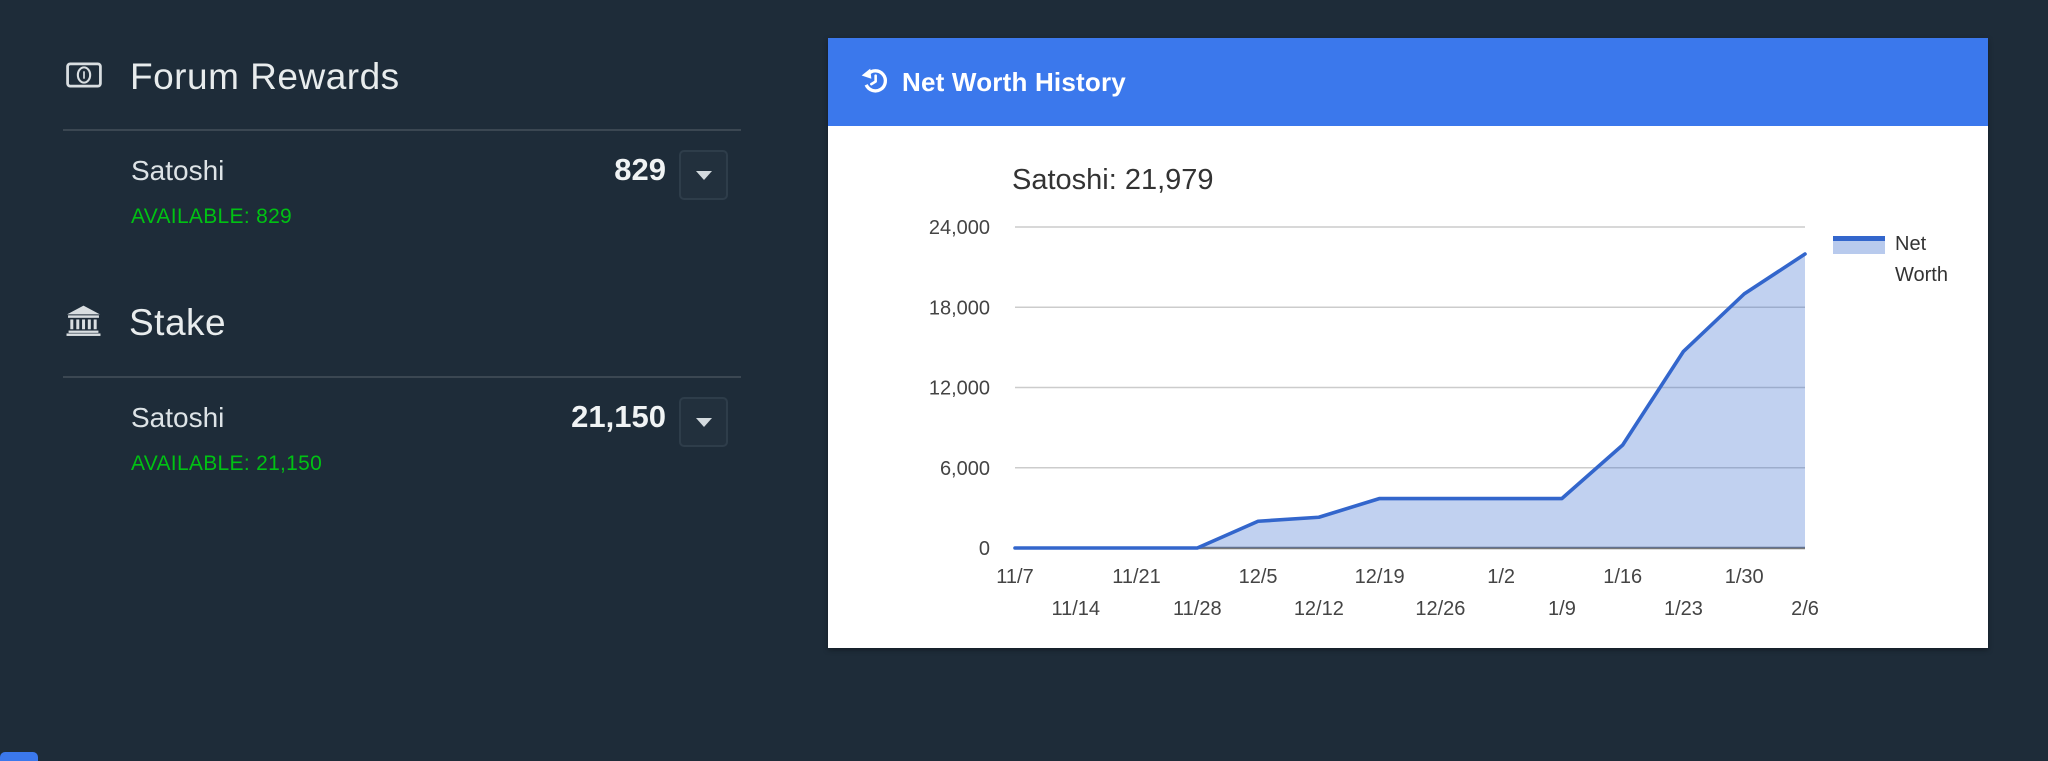 Image resolution: width=2048 pixels, height=761 pixels. What do you see at coordinates (1380, 577) in the screenshot?
I see `x-tick-label: 12/19` at bounding box center [1380, 577].